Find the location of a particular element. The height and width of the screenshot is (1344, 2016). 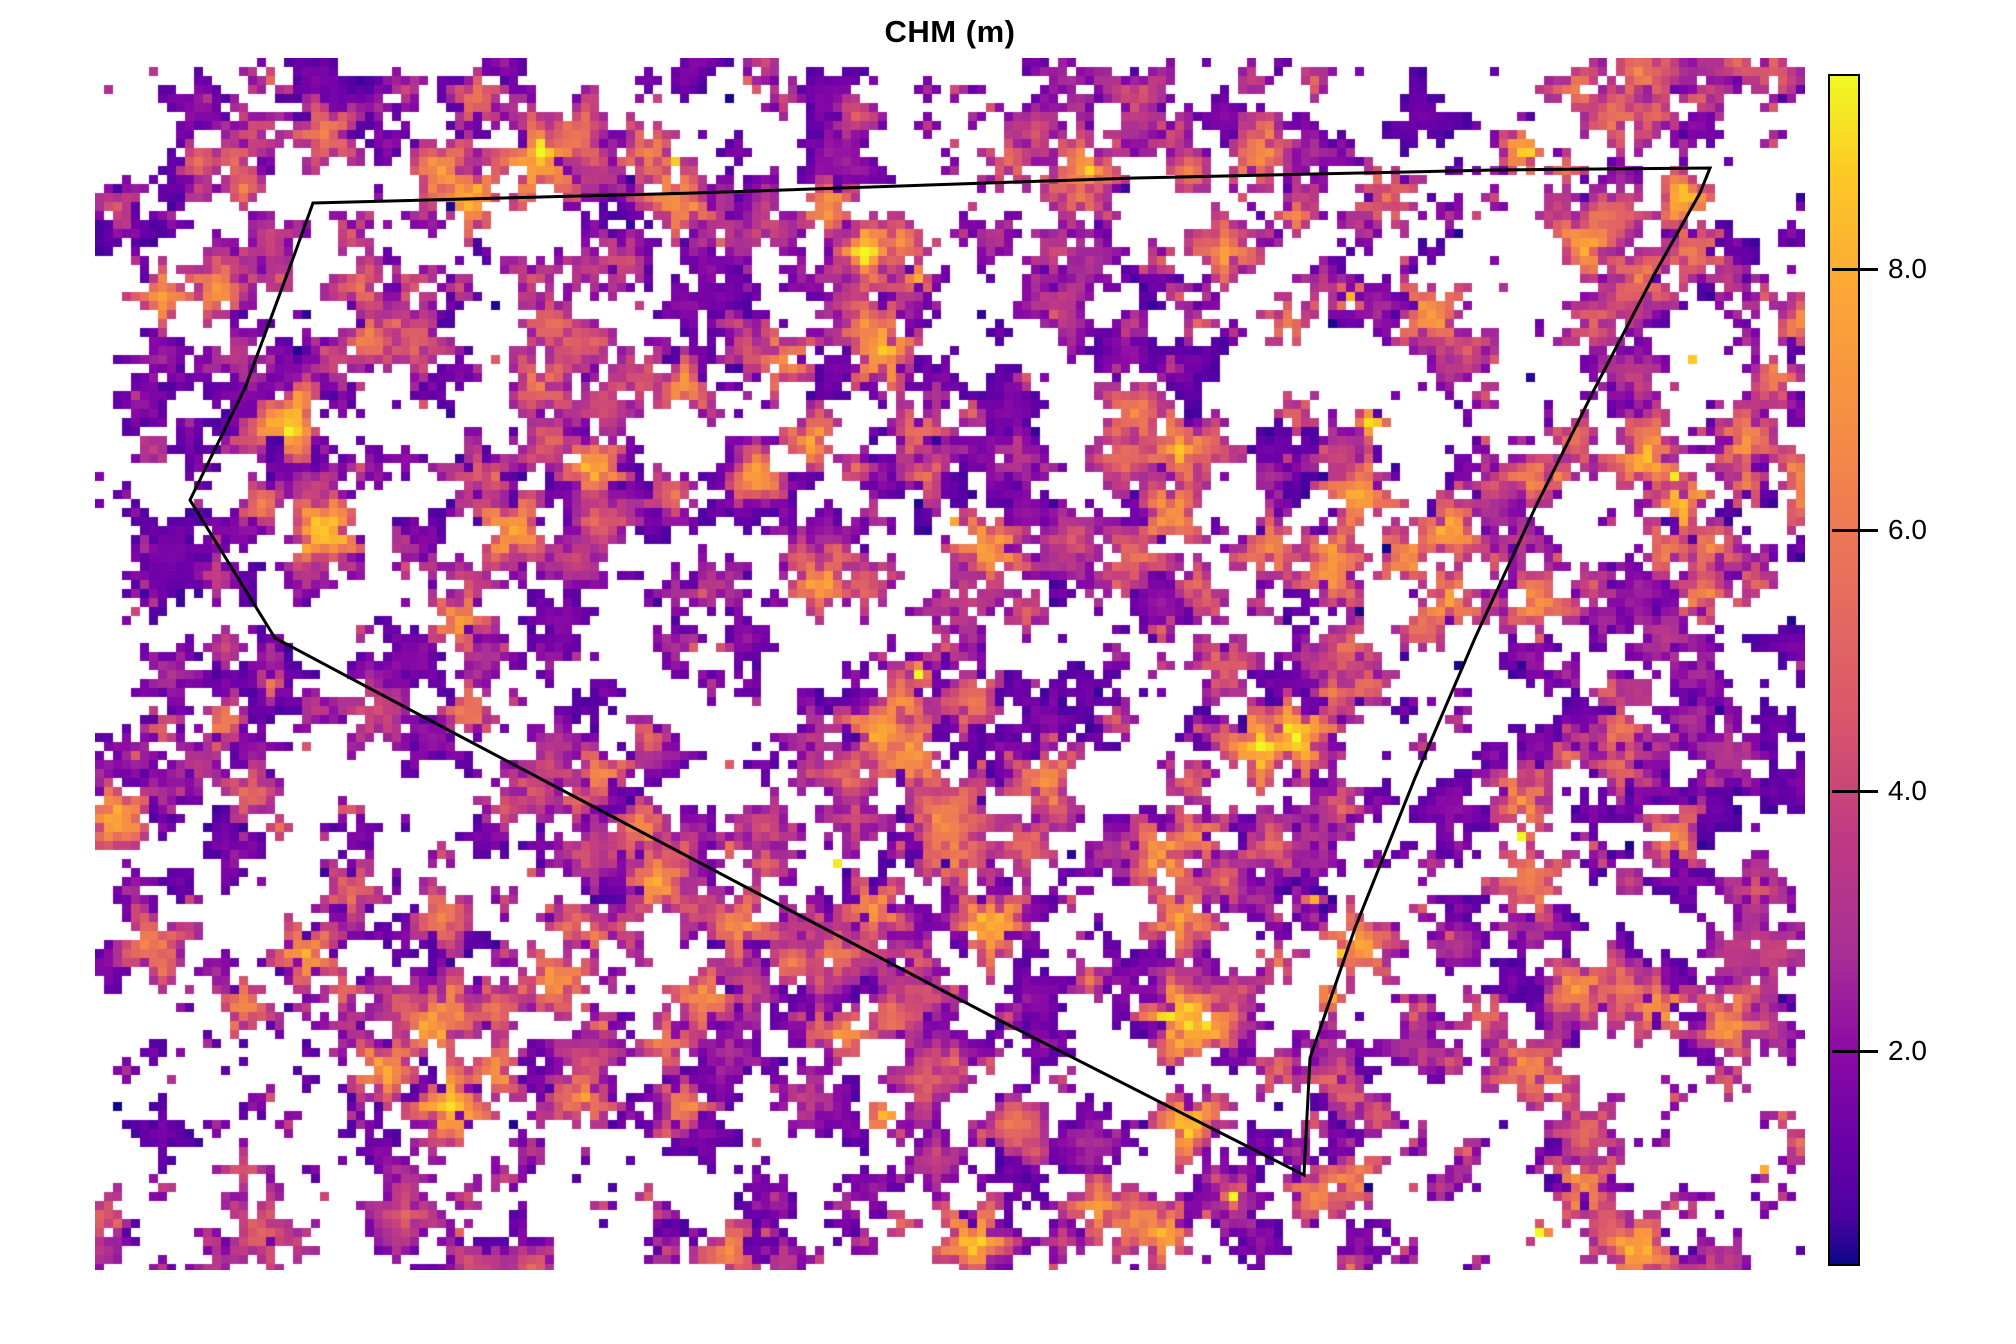

page-title: CHM (m) is located at coordinates (950, 31).